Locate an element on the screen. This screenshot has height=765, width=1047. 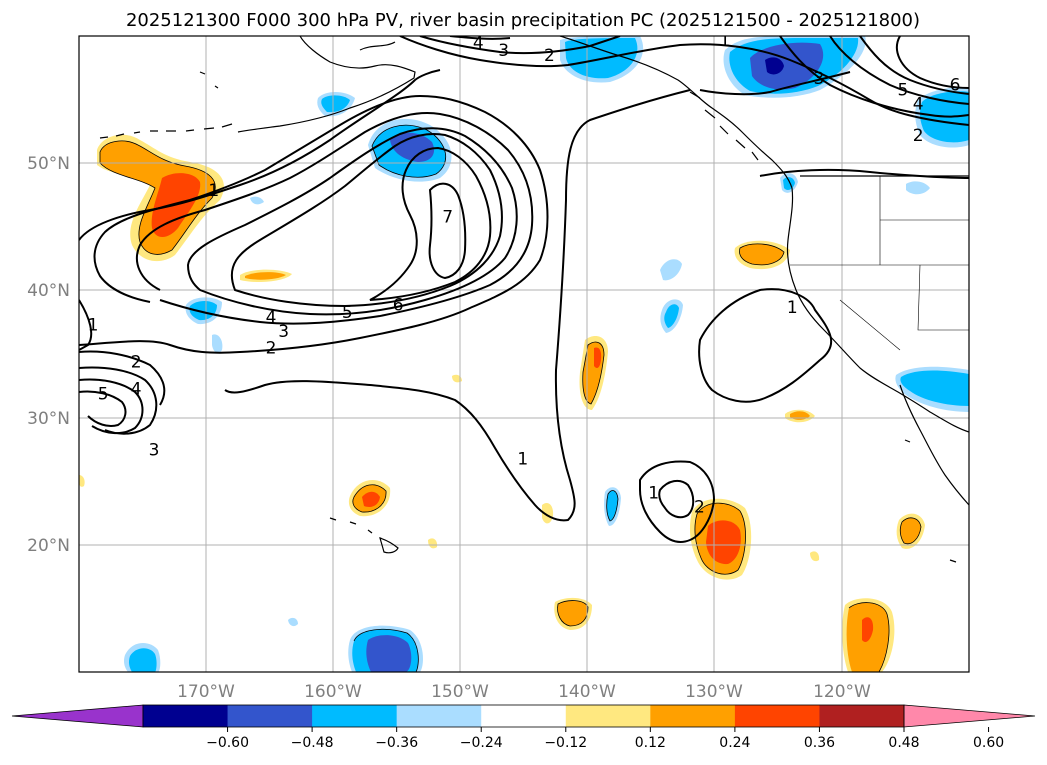
hawaiian-islands is located at coordinates (364, 535).